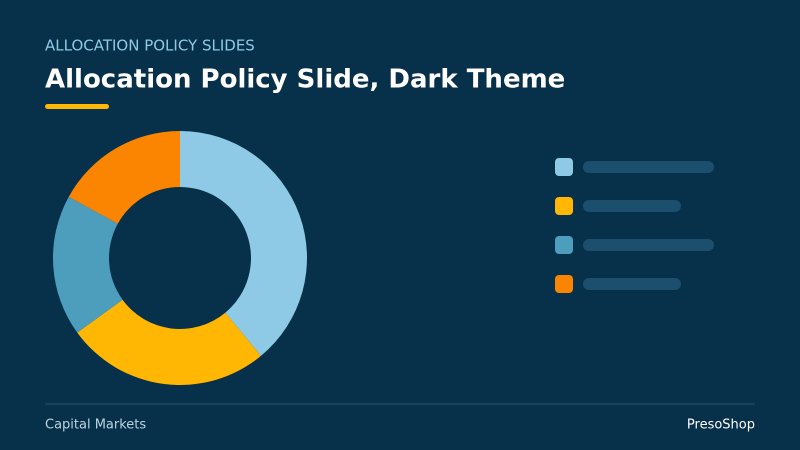 The height and width of the screenshot is (450, 800). Describe the element at coordinates (305, 80) in the screenshot. I see `title: Allocation Policy Slide, Dark Theme` at that location.